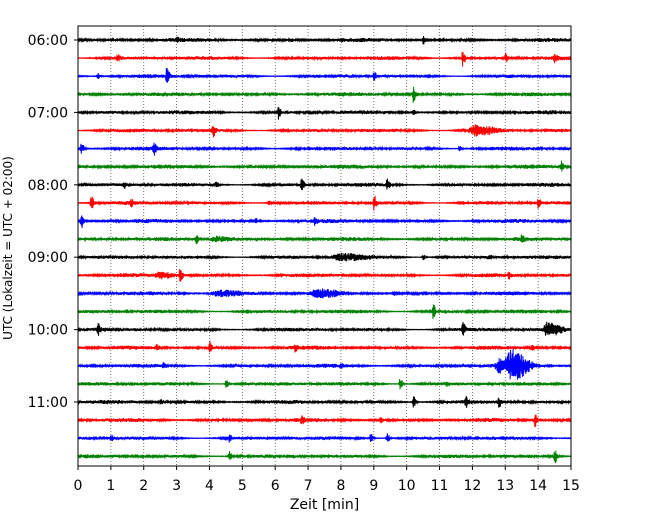  What do you see at coordinates (176, 486) in the screenshot?
I see `x-tick-label: 3` at bounding box center [176, 486].